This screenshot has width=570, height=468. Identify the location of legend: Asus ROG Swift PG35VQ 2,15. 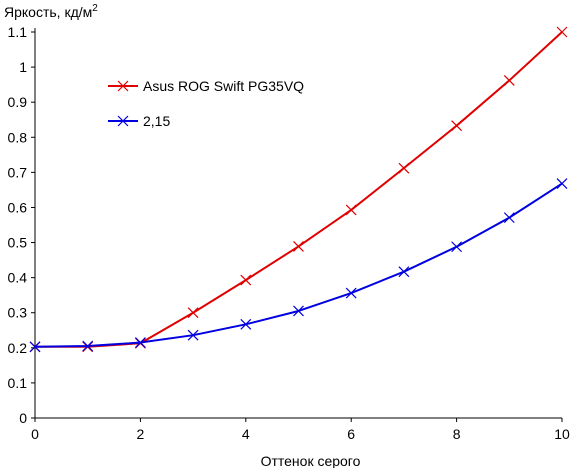
(206, 103).